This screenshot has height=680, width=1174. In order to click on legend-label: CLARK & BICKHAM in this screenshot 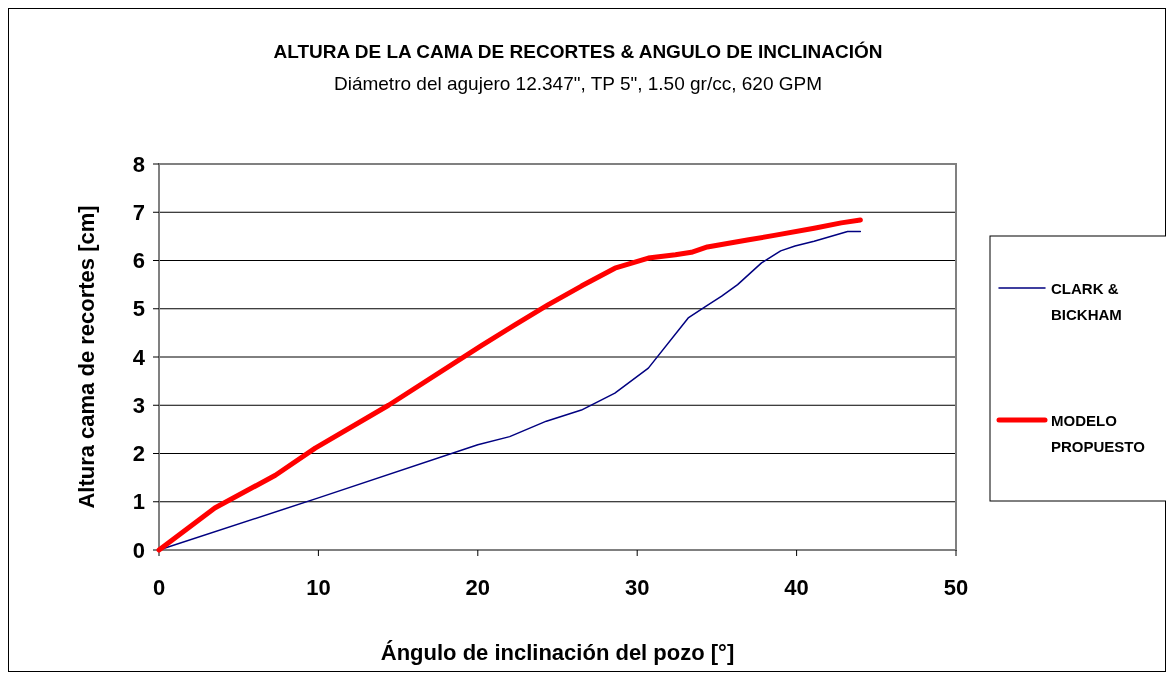, I will do `click(1086, 301)`.